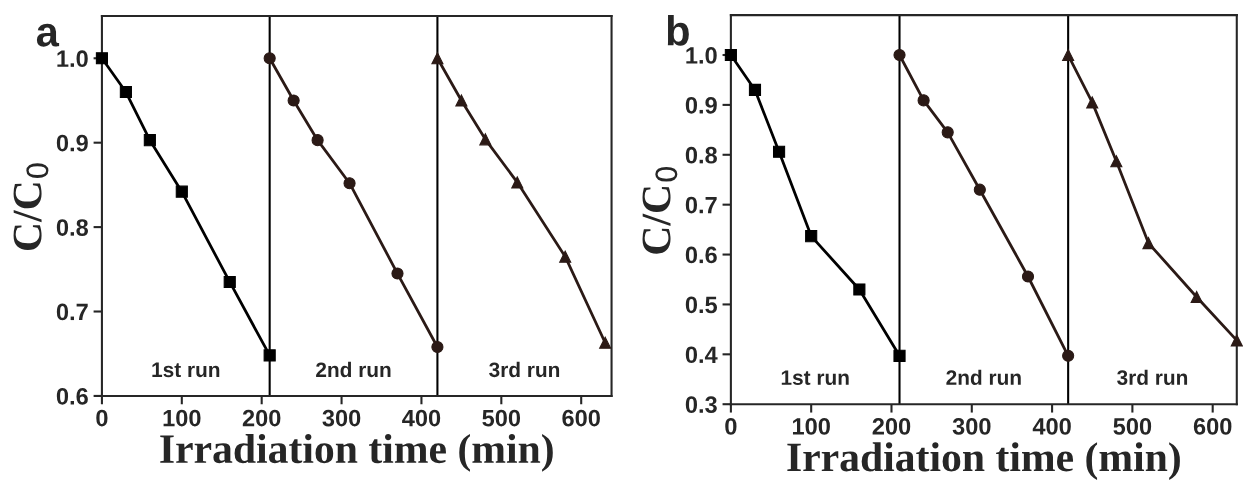  I want to click on y-tick-label: 0.3, so click(701, 405).